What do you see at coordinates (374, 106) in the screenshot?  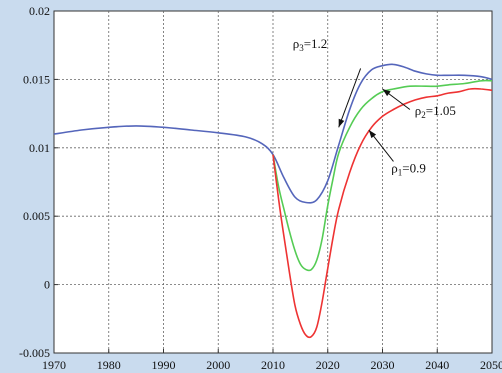 I see `annotations: ρ3=1.2 ρ2=1.05 ρ1=0.9` at bounding box center [374, 106].